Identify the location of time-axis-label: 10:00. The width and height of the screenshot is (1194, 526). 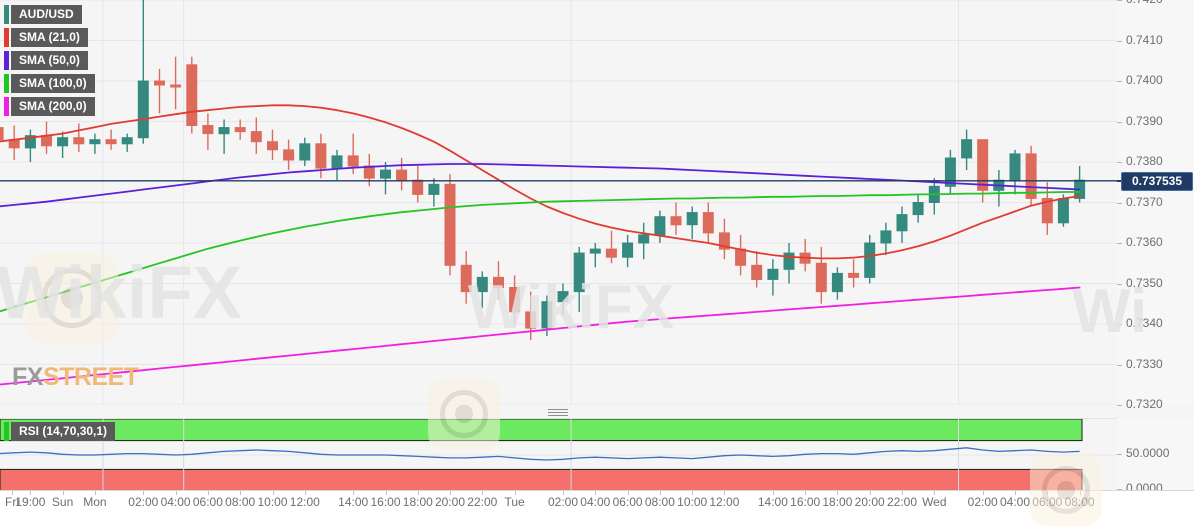
(272, 502).